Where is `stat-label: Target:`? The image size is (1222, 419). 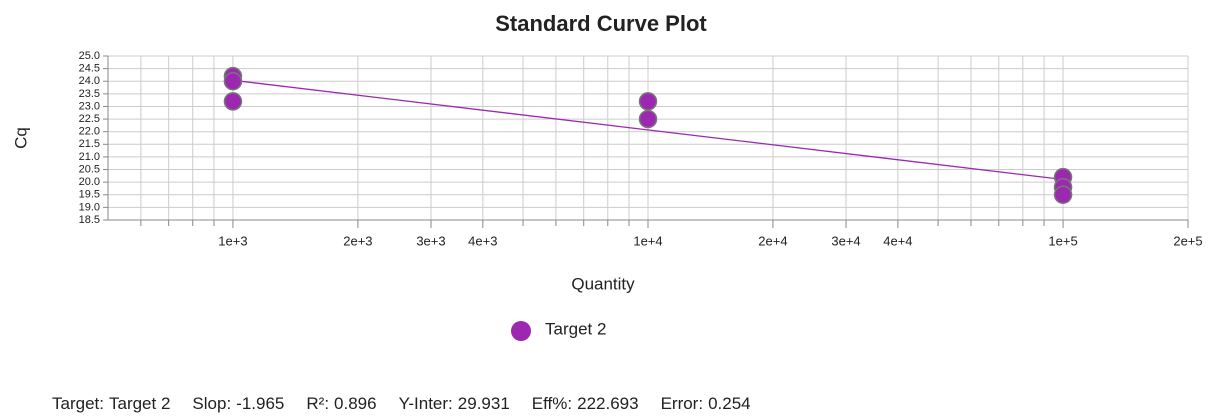
stat-label: Target: is located at coordinates (78, 403).